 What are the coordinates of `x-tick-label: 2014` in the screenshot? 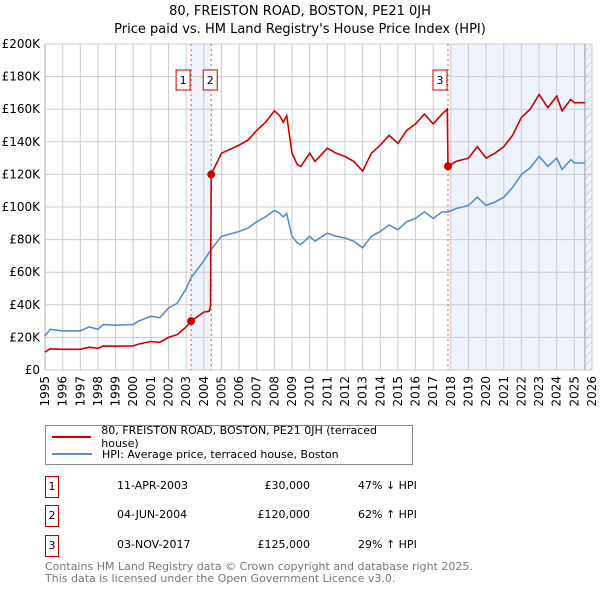 It's located at (380, 391).